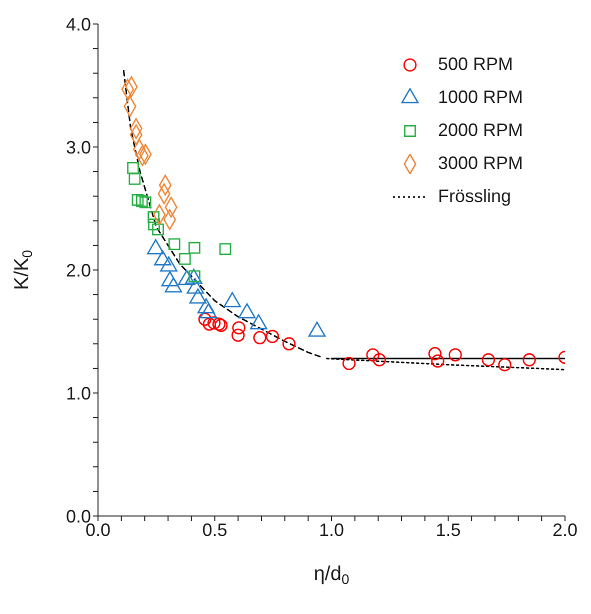  What do you see at coordinates (474, 196) in the screenshot?
I see `legend-label: Frössling` at bounding box center [474, 196].